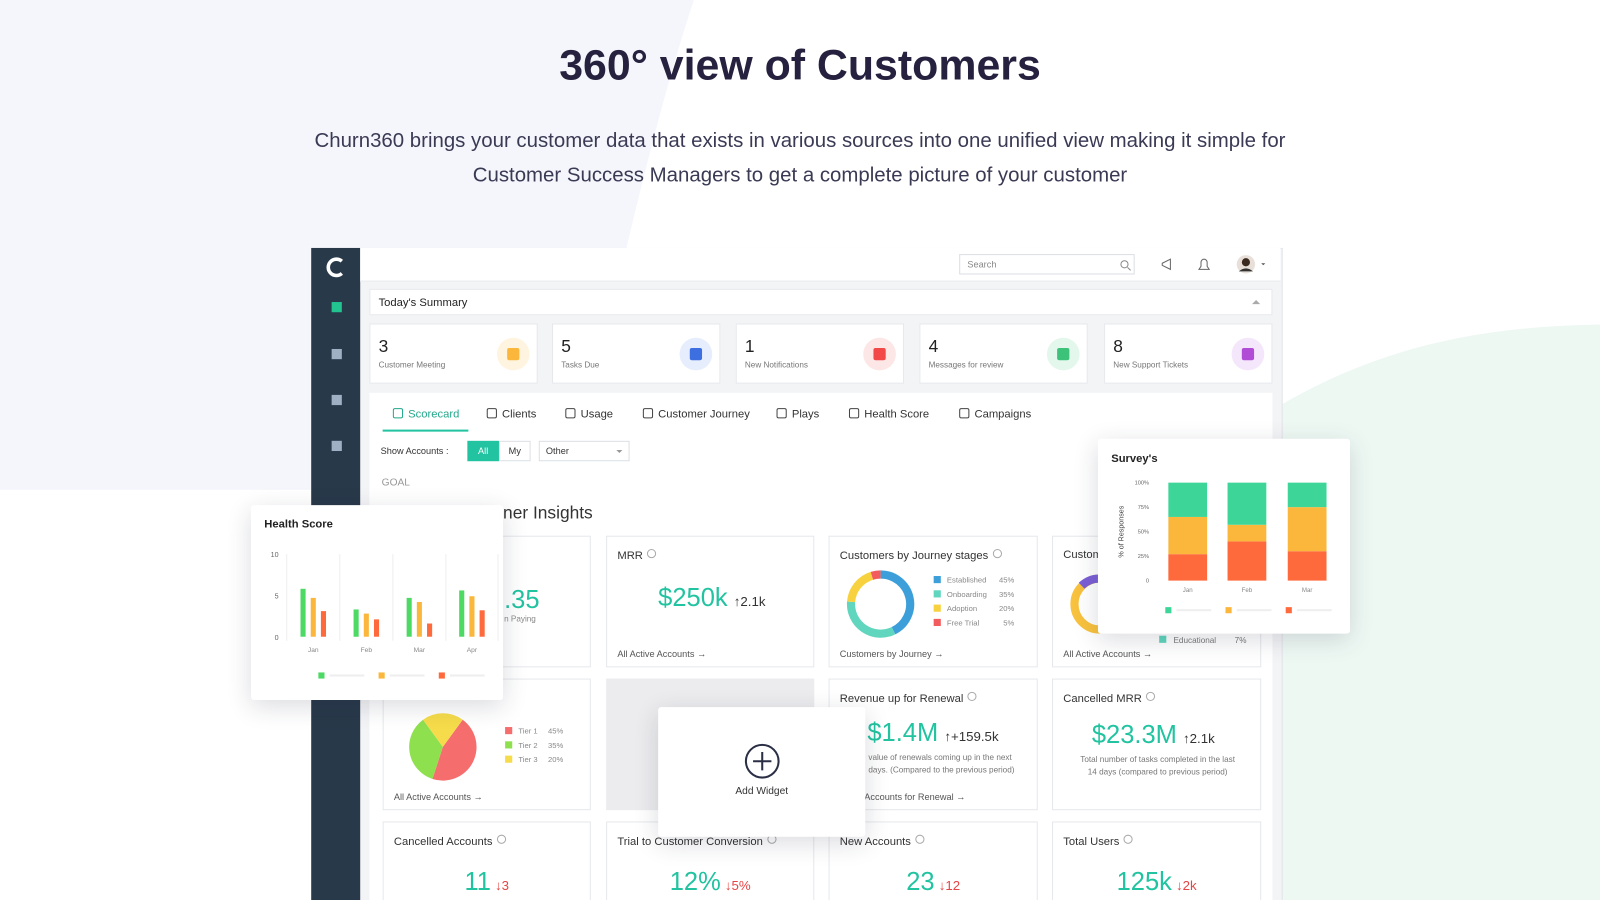 The image size is (1600, 900). What do you see at coordinates (982, 264) in the screenshot?
I see `search-placeholder: Search` at bounding box center [982, 264].